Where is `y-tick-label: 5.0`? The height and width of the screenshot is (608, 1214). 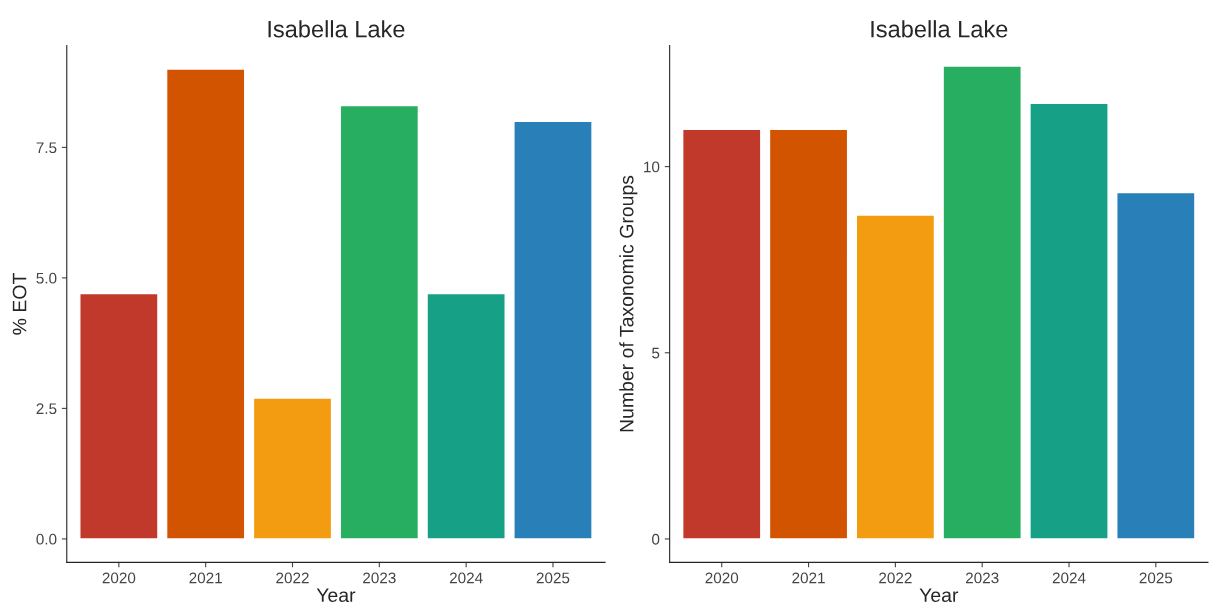
y-tick-label: 5.0 is located at coordinates (46, 278).